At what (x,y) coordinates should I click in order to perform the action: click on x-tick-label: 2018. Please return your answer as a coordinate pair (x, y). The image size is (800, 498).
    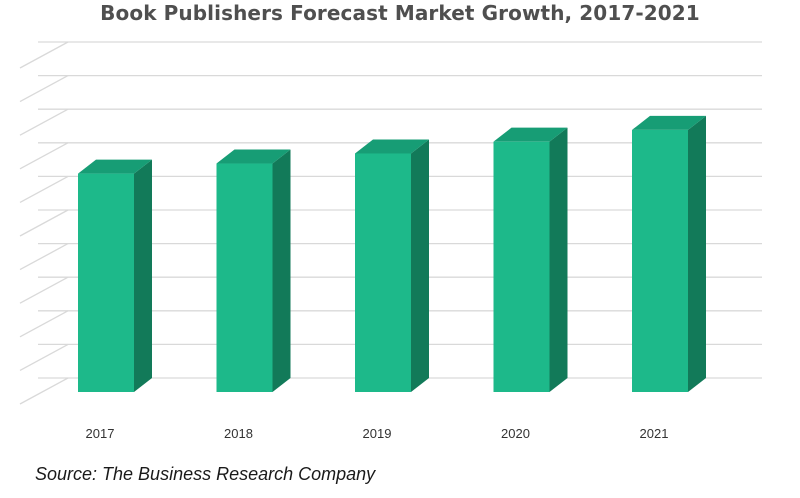
    Looking at the image, I should click on (238, 433).